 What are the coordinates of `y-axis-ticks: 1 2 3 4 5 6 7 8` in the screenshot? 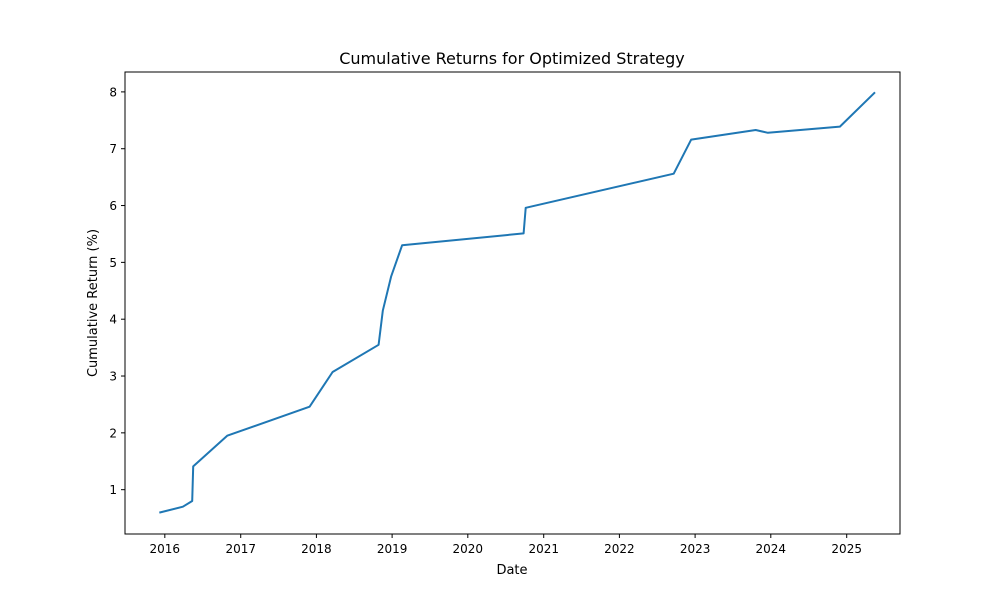 It's located at (117, 291).